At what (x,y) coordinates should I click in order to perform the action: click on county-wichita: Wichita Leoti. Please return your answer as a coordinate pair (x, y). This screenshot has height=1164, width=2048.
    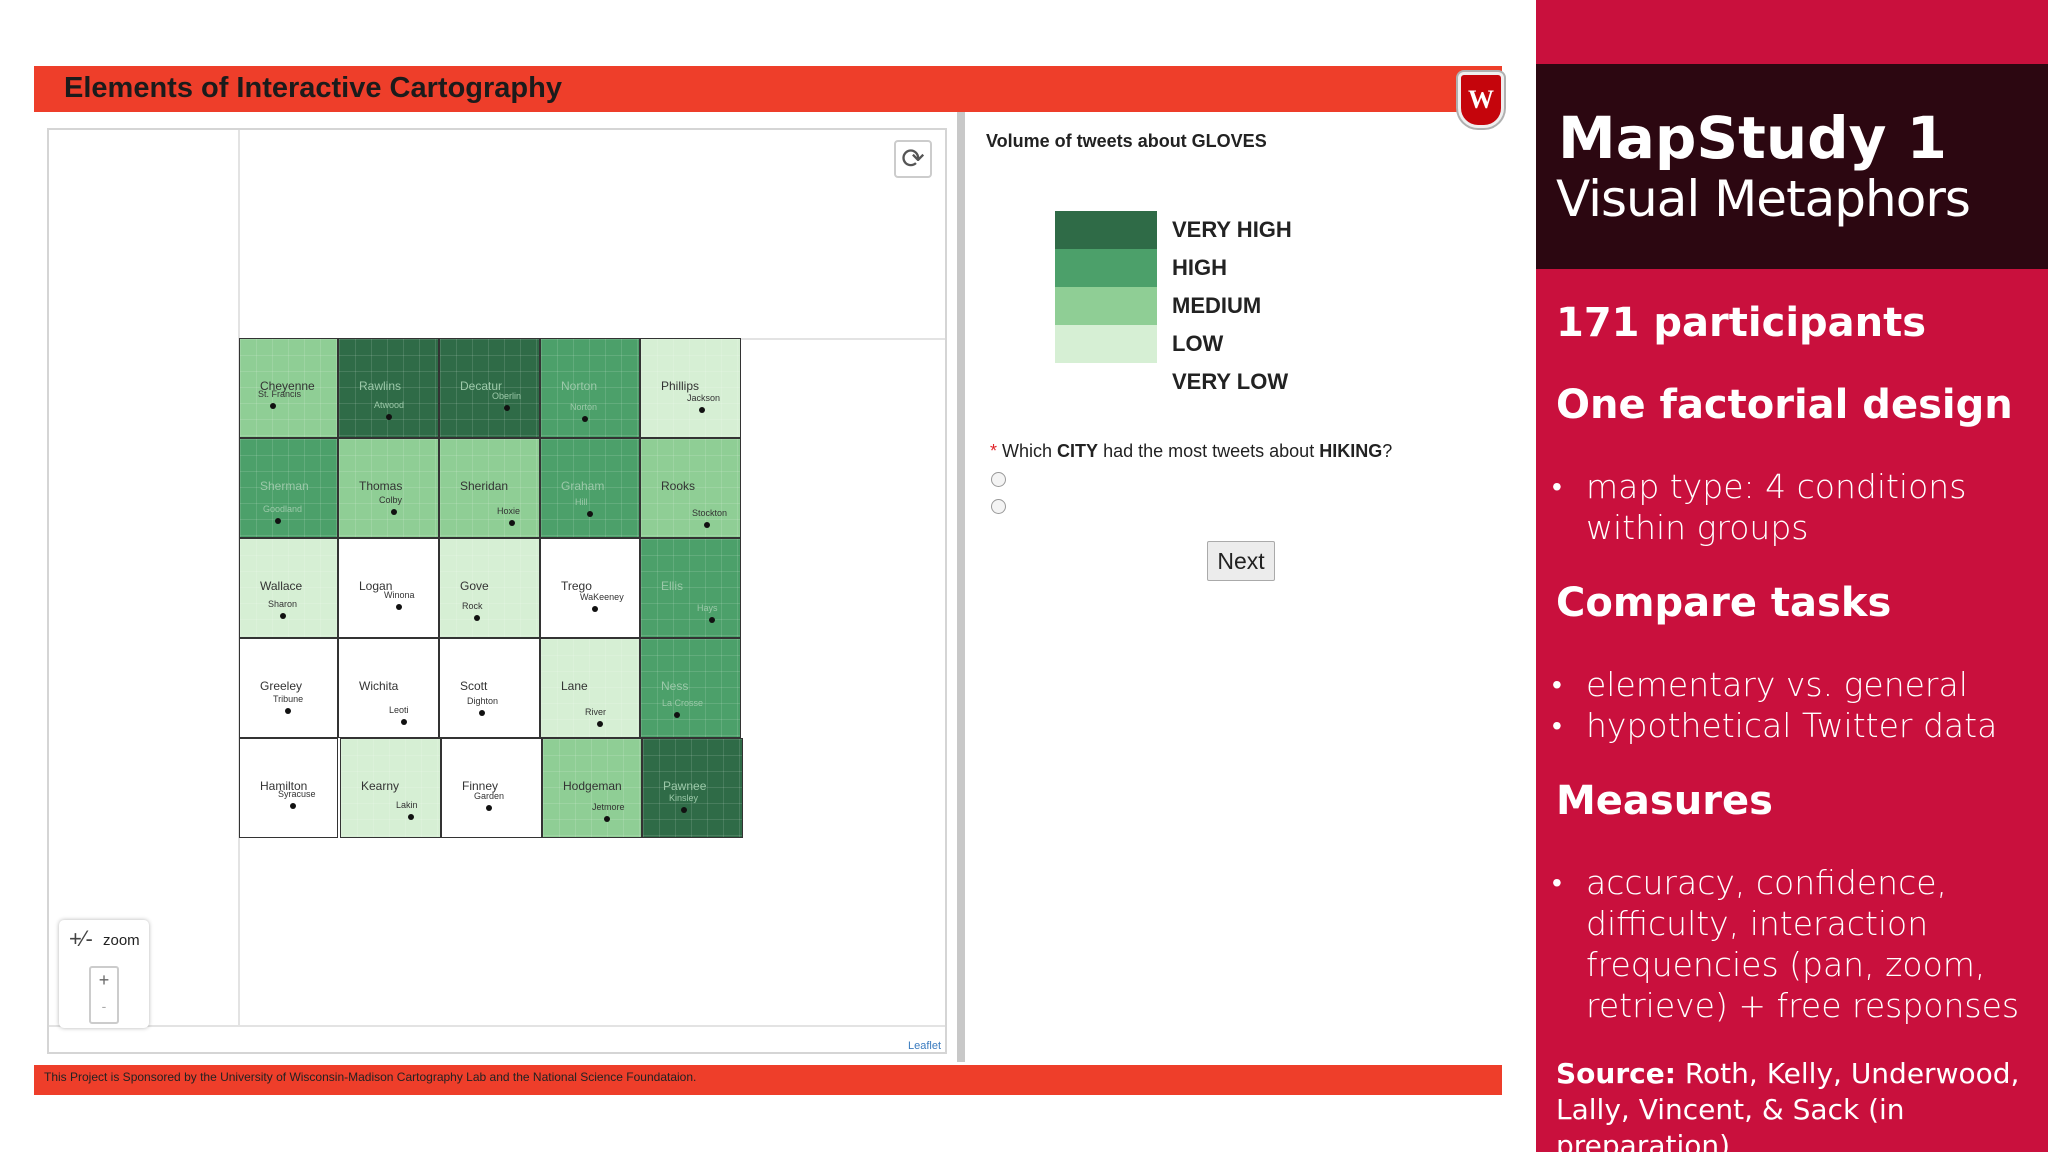
    Looking at the image, I should click on (388, 688).